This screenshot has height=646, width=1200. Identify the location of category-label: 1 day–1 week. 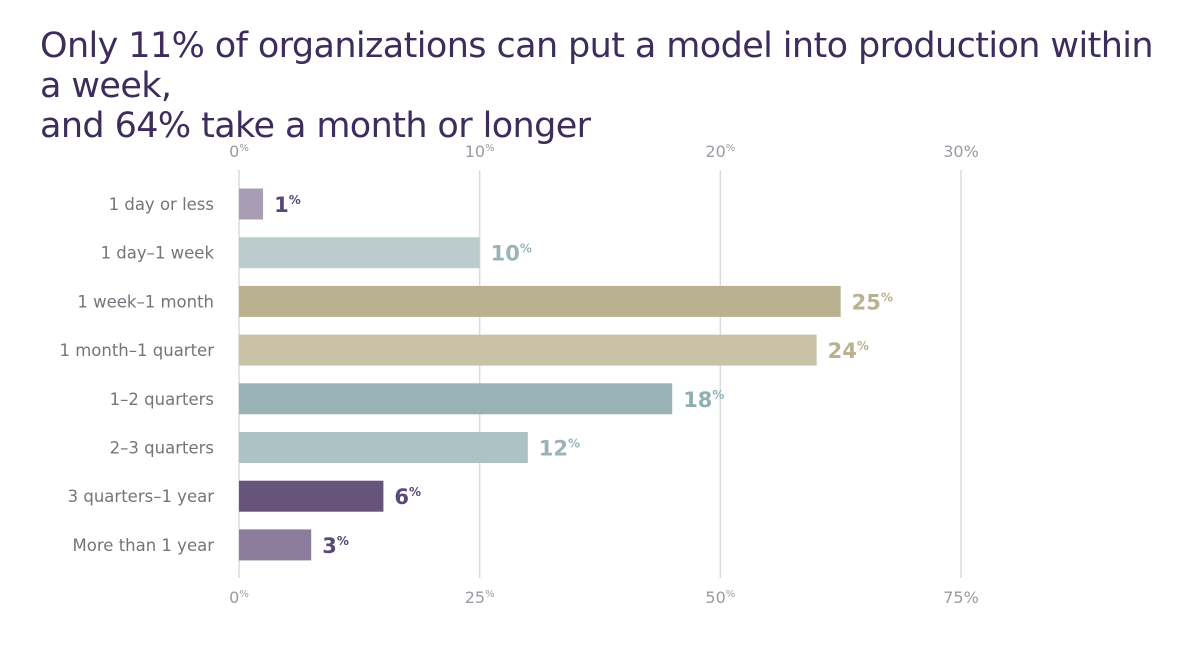
(158, 253).